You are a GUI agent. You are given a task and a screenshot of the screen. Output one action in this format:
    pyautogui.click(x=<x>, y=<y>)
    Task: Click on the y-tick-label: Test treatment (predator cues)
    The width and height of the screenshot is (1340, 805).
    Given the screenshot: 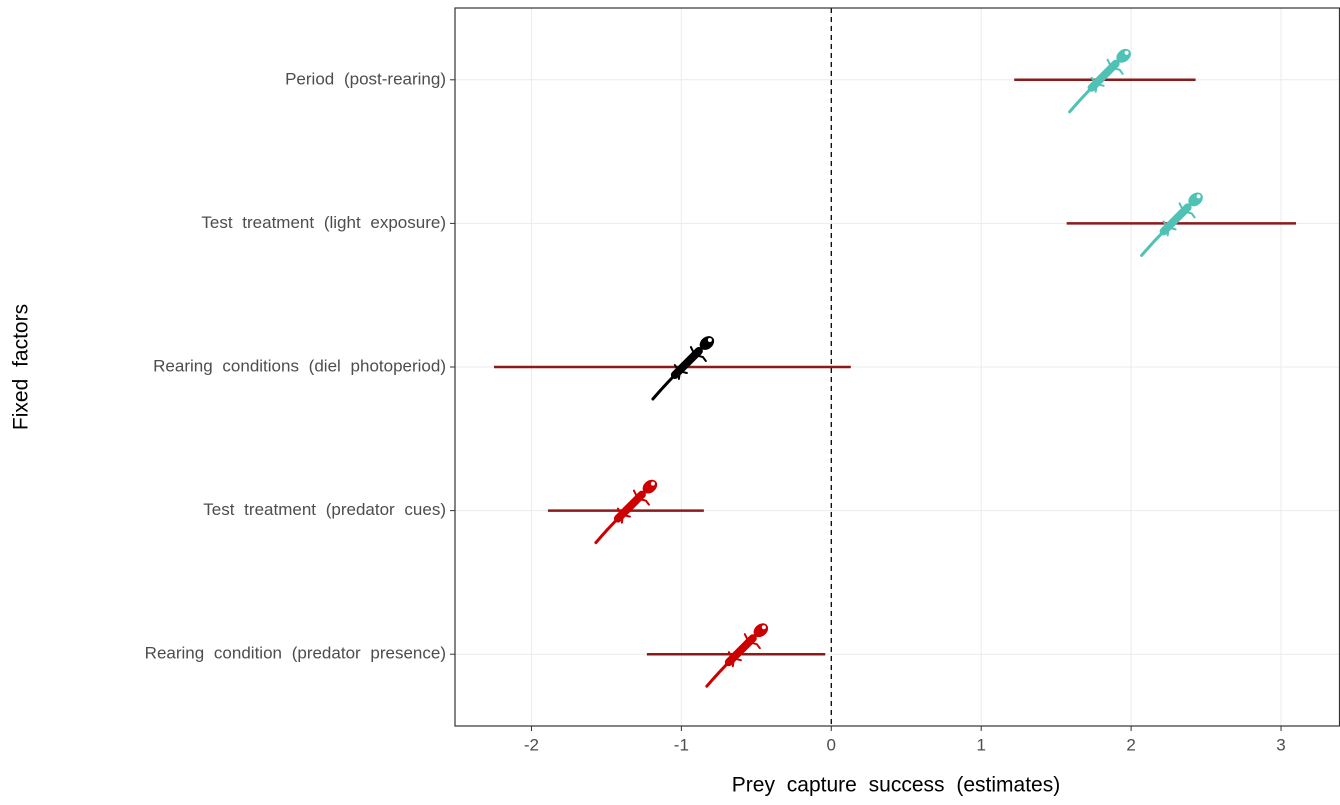 What is the action you would take?
    pyautogui.click(x=324, y=509)
    